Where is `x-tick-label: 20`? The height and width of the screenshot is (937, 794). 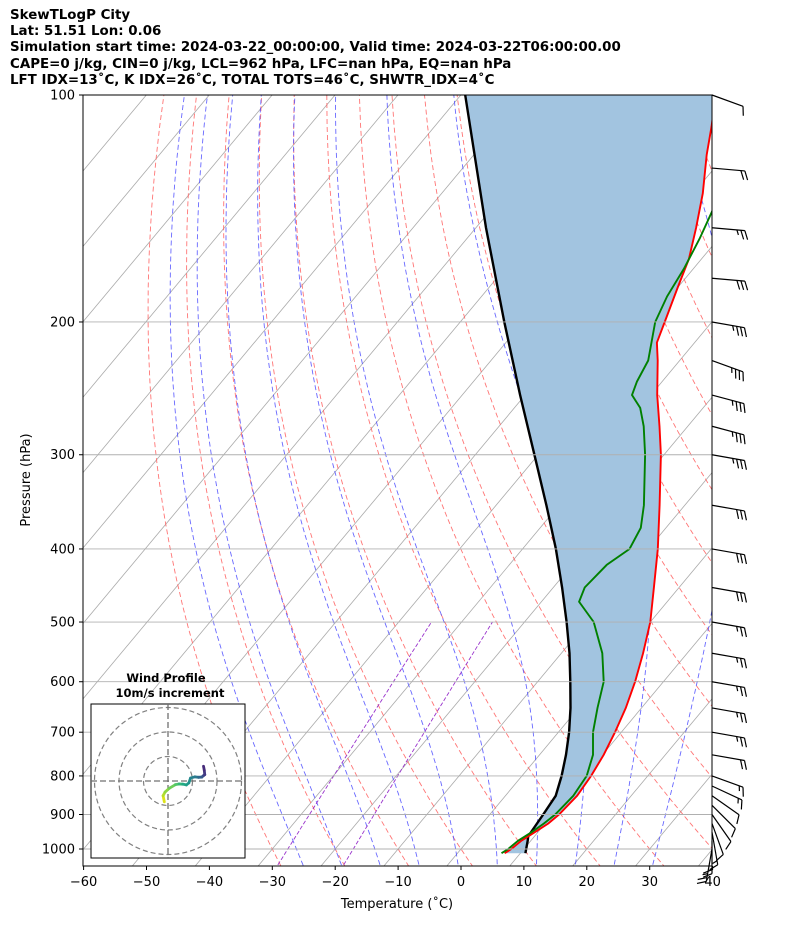
x-tick-label: 20 is located at coordinates (587, 882).